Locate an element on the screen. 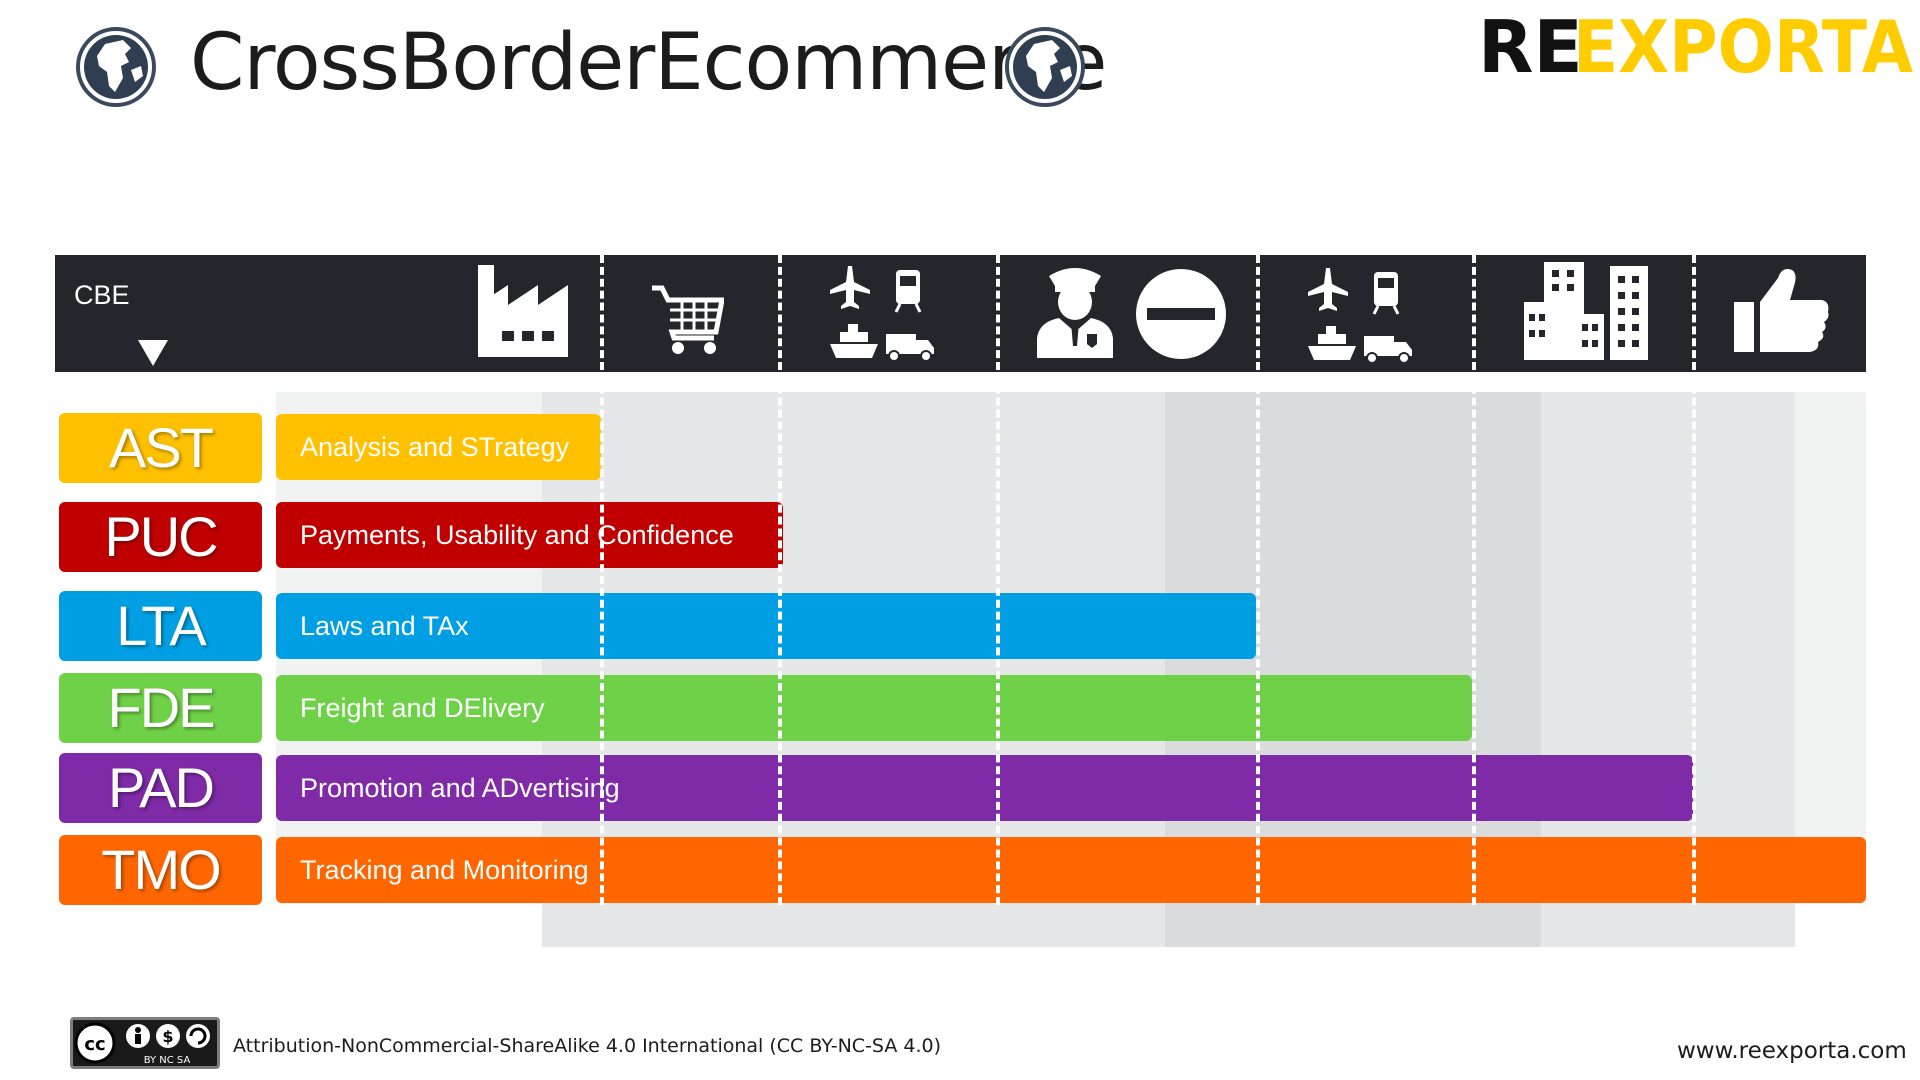 The height and width of the screenshot is (1080, 1920). stage-code-ast: AST is located at coordinates (160, 448).